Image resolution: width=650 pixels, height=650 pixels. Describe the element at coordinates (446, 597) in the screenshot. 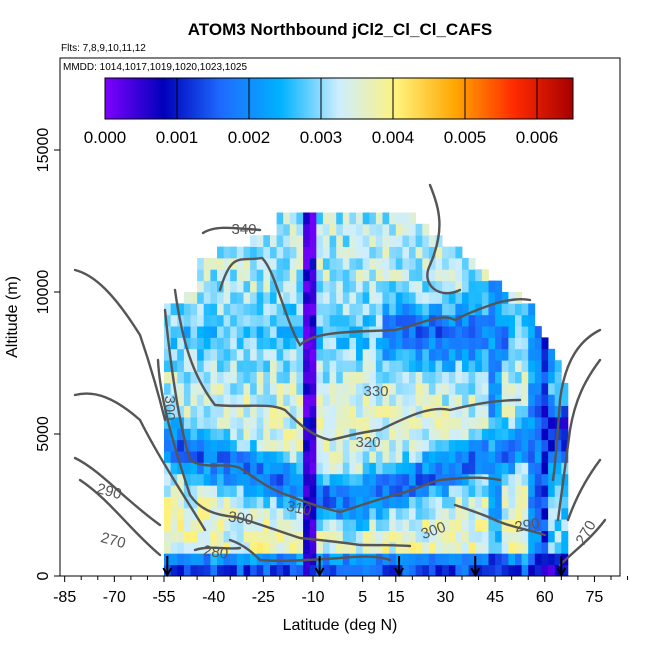

I see `x-tick-label: 30` at that location.